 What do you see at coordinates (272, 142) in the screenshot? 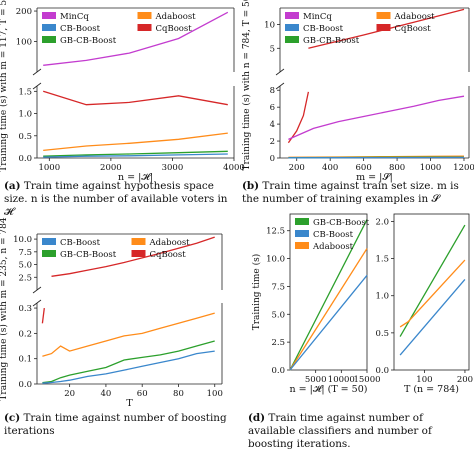
I see `chart-b-ytick-label: 2` at bounding box center [272, 142].